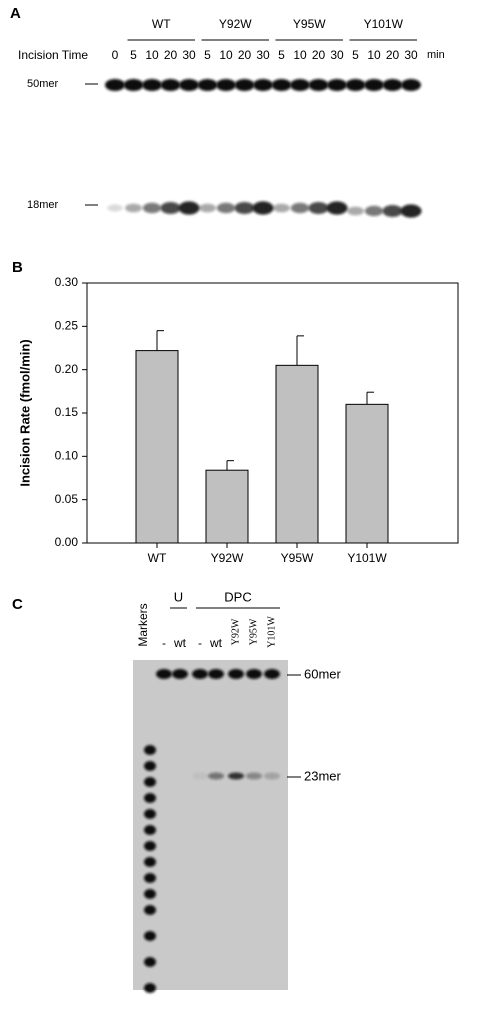  Describe the element at coordinates (237, 596) in the screenshot. I see `group-label: DPC` at that location.